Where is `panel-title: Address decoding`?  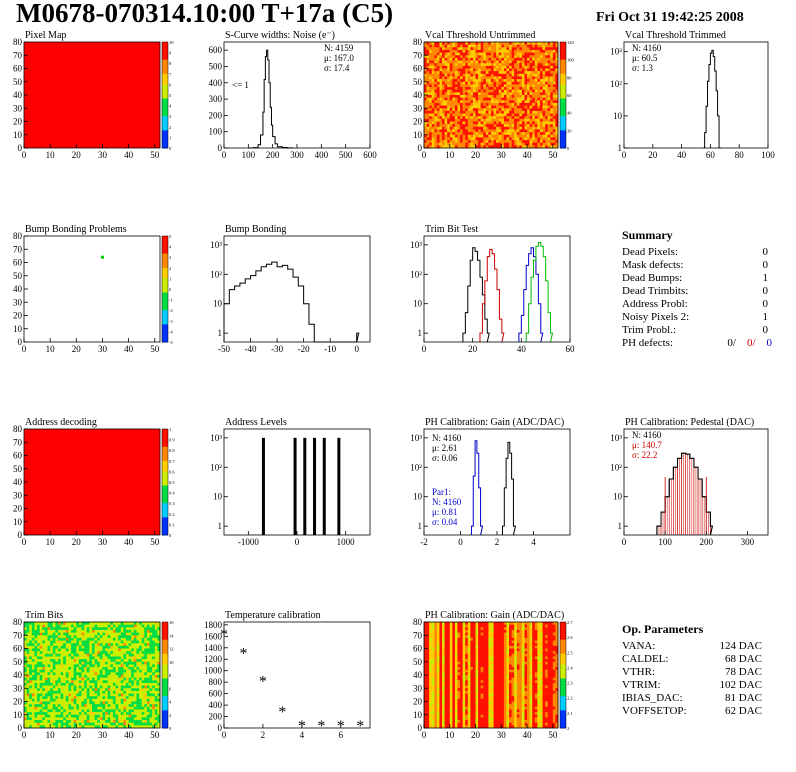 panel-title: Address decoding is located at coordinates (61, 422).